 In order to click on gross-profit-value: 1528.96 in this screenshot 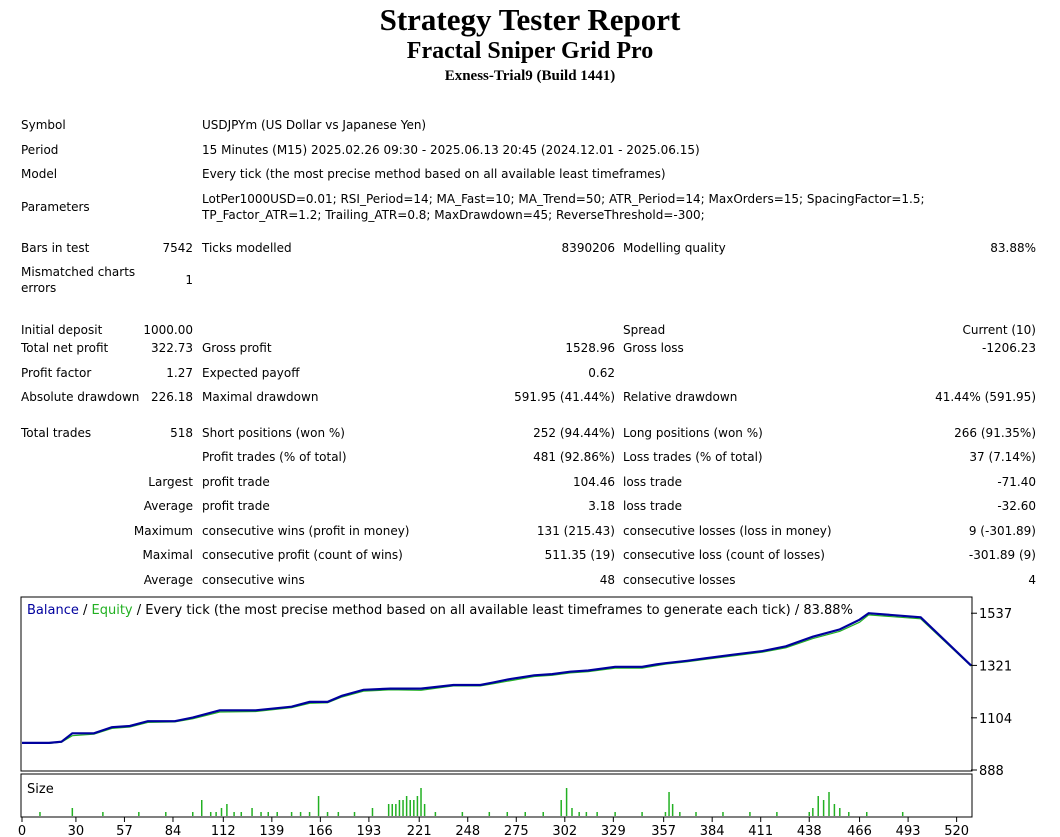, I will do `click(590, 348)`.